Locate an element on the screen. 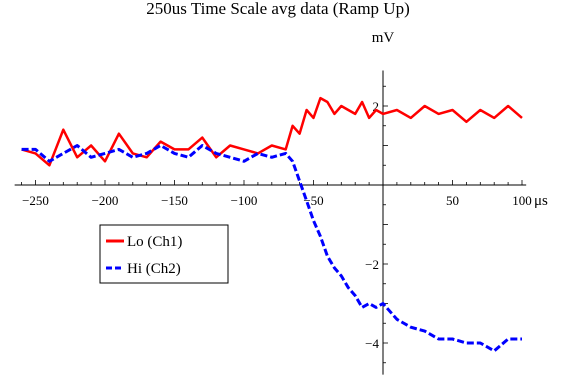  legend-frame is located at coordinates (164, 254).